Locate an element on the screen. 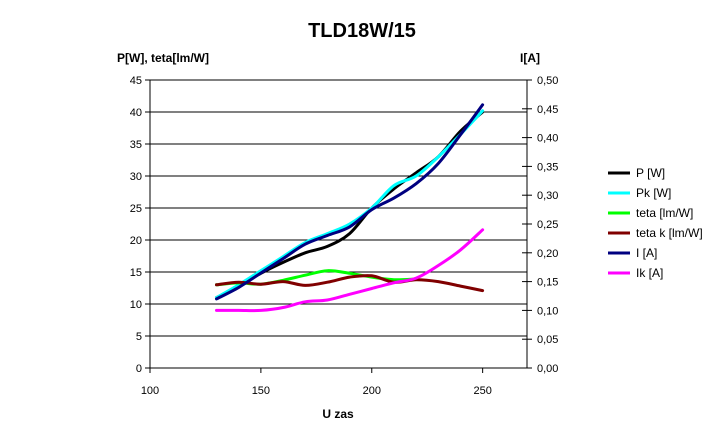  legend-label: teta k [lm/W] is located at coordinates (669, 233).